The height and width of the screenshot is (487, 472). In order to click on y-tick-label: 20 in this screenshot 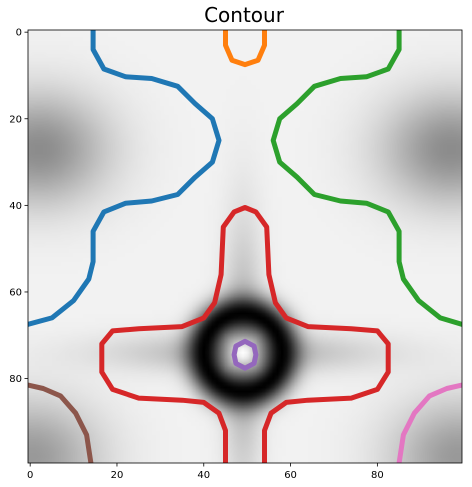, I will do `click(15, 119)`.